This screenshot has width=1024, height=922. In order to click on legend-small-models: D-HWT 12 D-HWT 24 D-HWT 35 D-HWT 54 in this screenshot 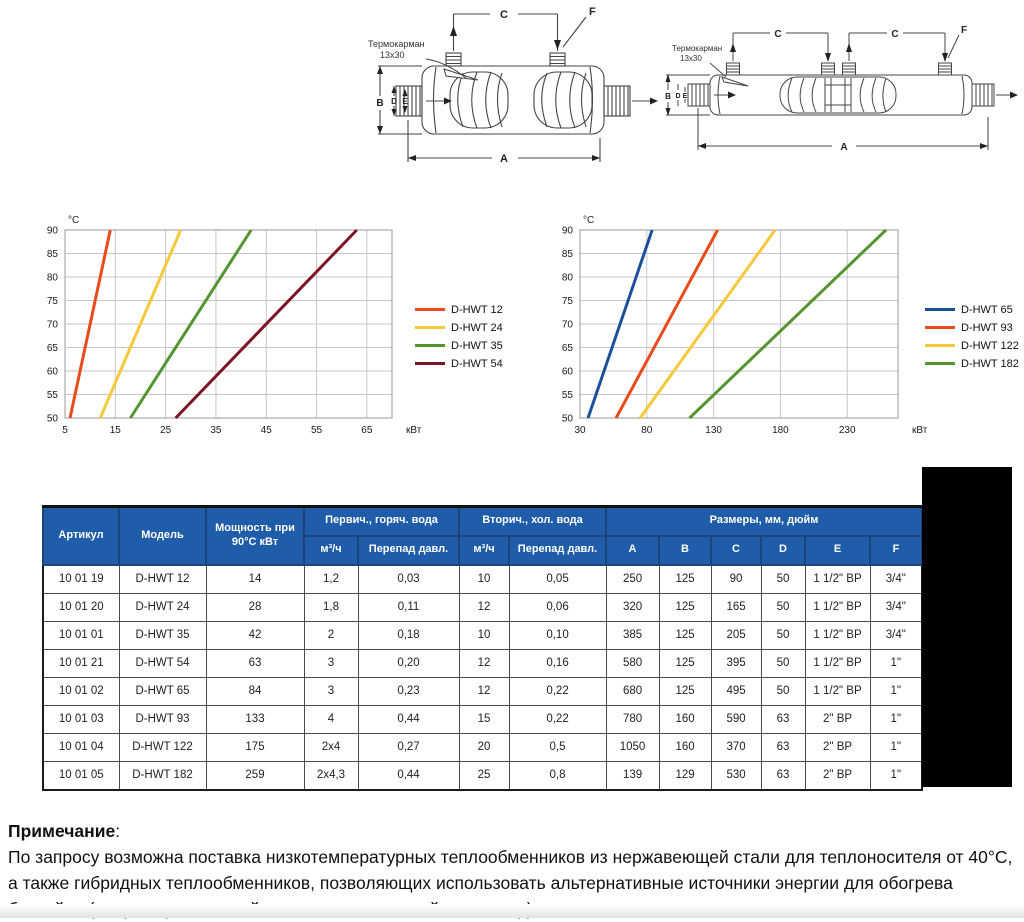, I will do `click(459, 339)`.